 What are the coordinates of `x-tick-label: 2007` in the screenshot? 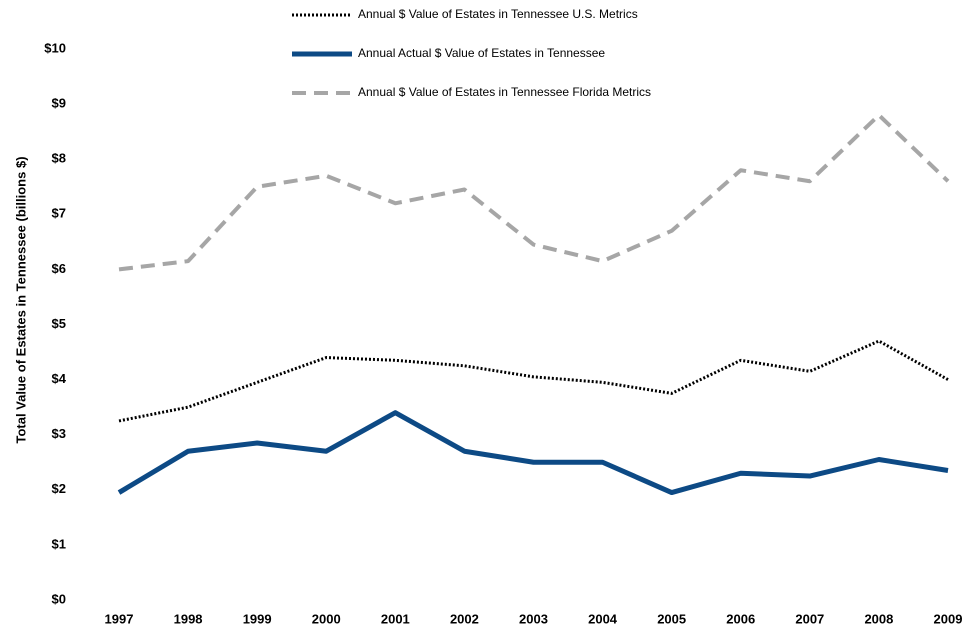 It's located at (809, 618).